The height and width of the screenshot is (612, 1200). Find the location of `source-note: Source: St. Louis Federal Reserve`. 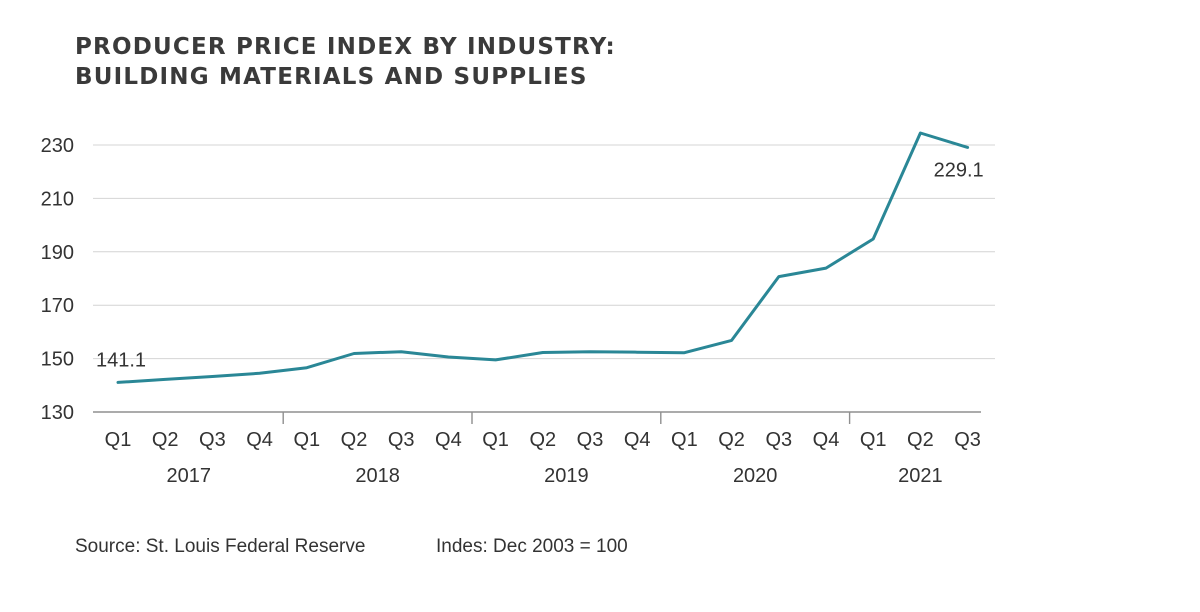

source-note: Source: St. Louis Federal Reserve is located at coordinates (220, 546).